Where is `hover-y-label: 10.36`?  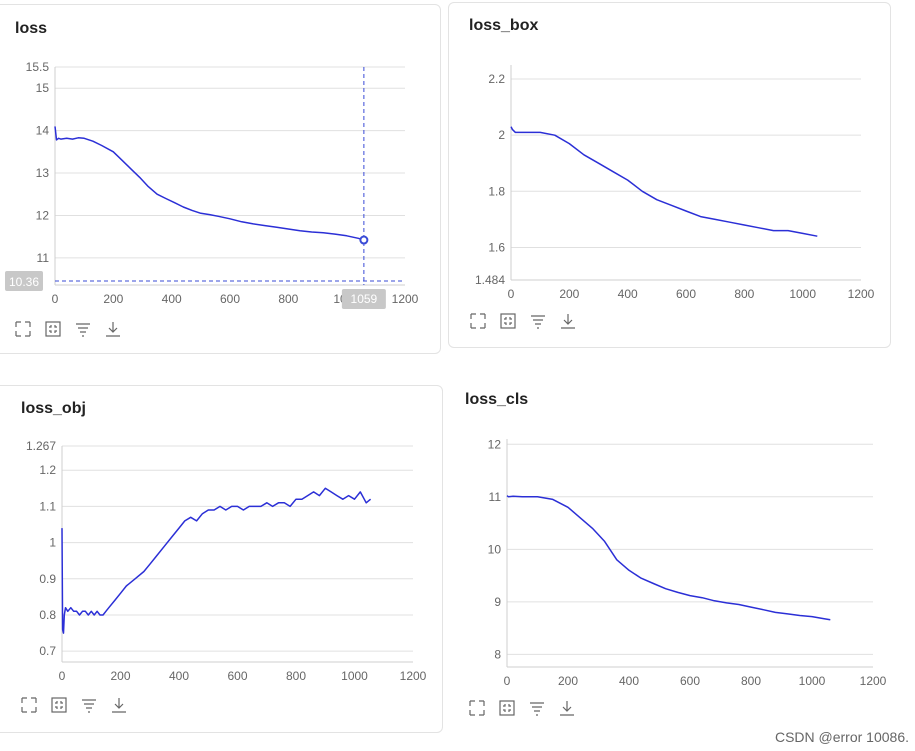 hover-y-label: 10.36 is located at coordinates (24, 282).